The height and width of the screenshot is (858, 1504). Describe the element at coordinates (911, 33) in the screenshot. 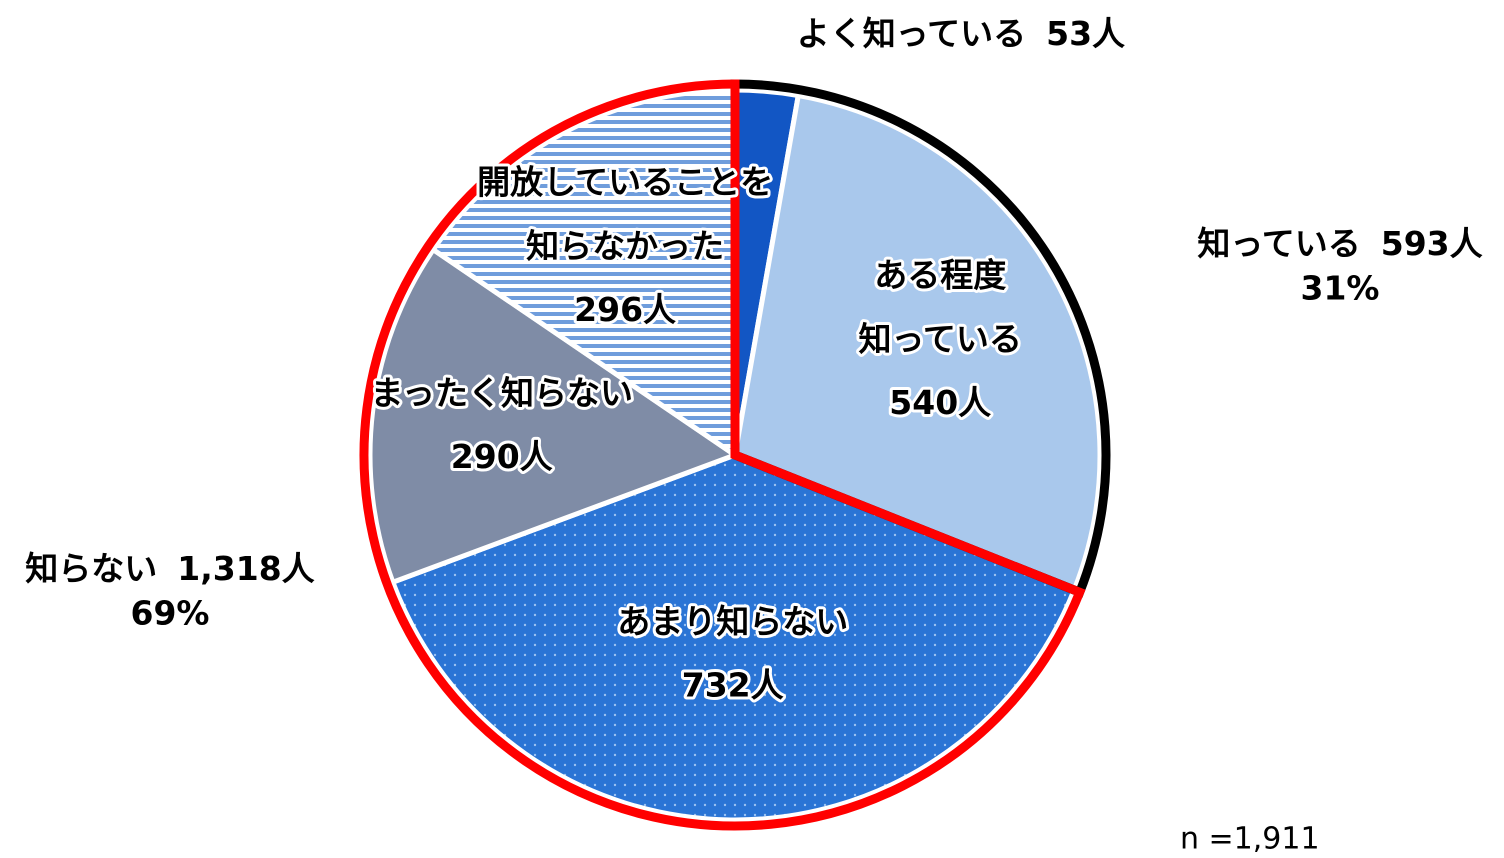

I see `category-label: よく知っている` at that location.